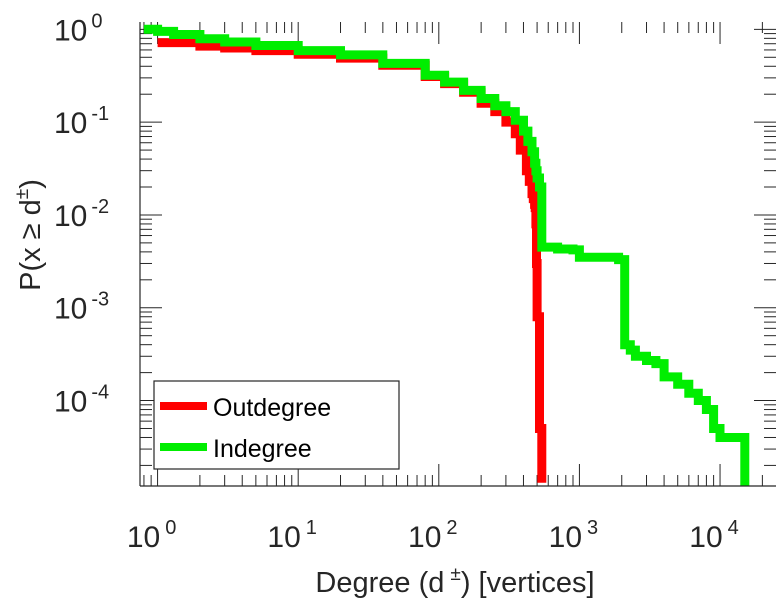 The image size is (778, 600). Describe the element at coordinates (262, 449) in the screenshot. I see `legend-label-indegree: Indegree` at that location.